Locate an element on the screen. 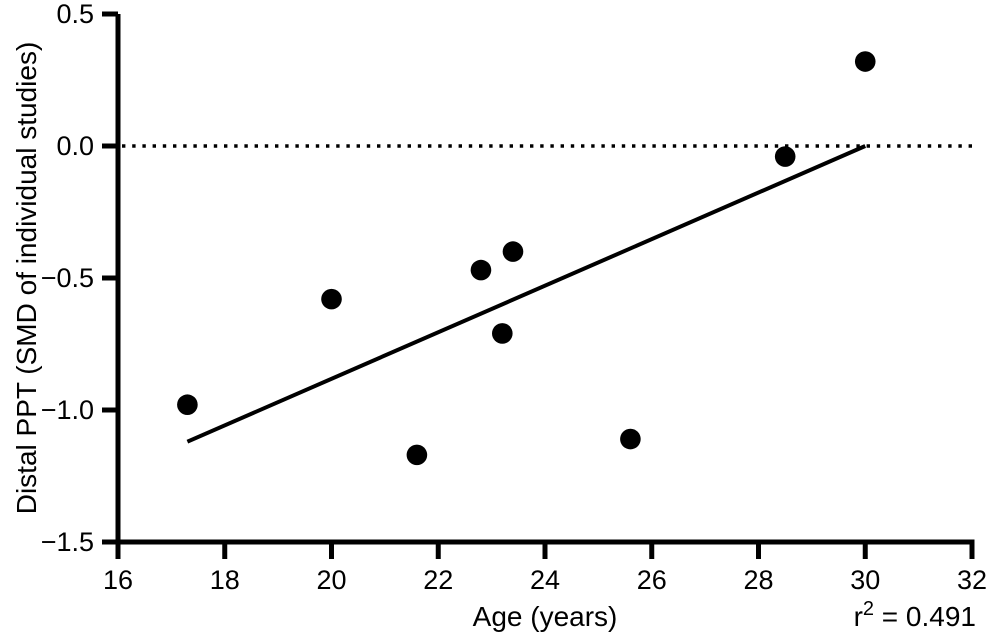 The height and width of the screenshot is (636, 986). x-axis-ticks is located at coordinates (545, 550).